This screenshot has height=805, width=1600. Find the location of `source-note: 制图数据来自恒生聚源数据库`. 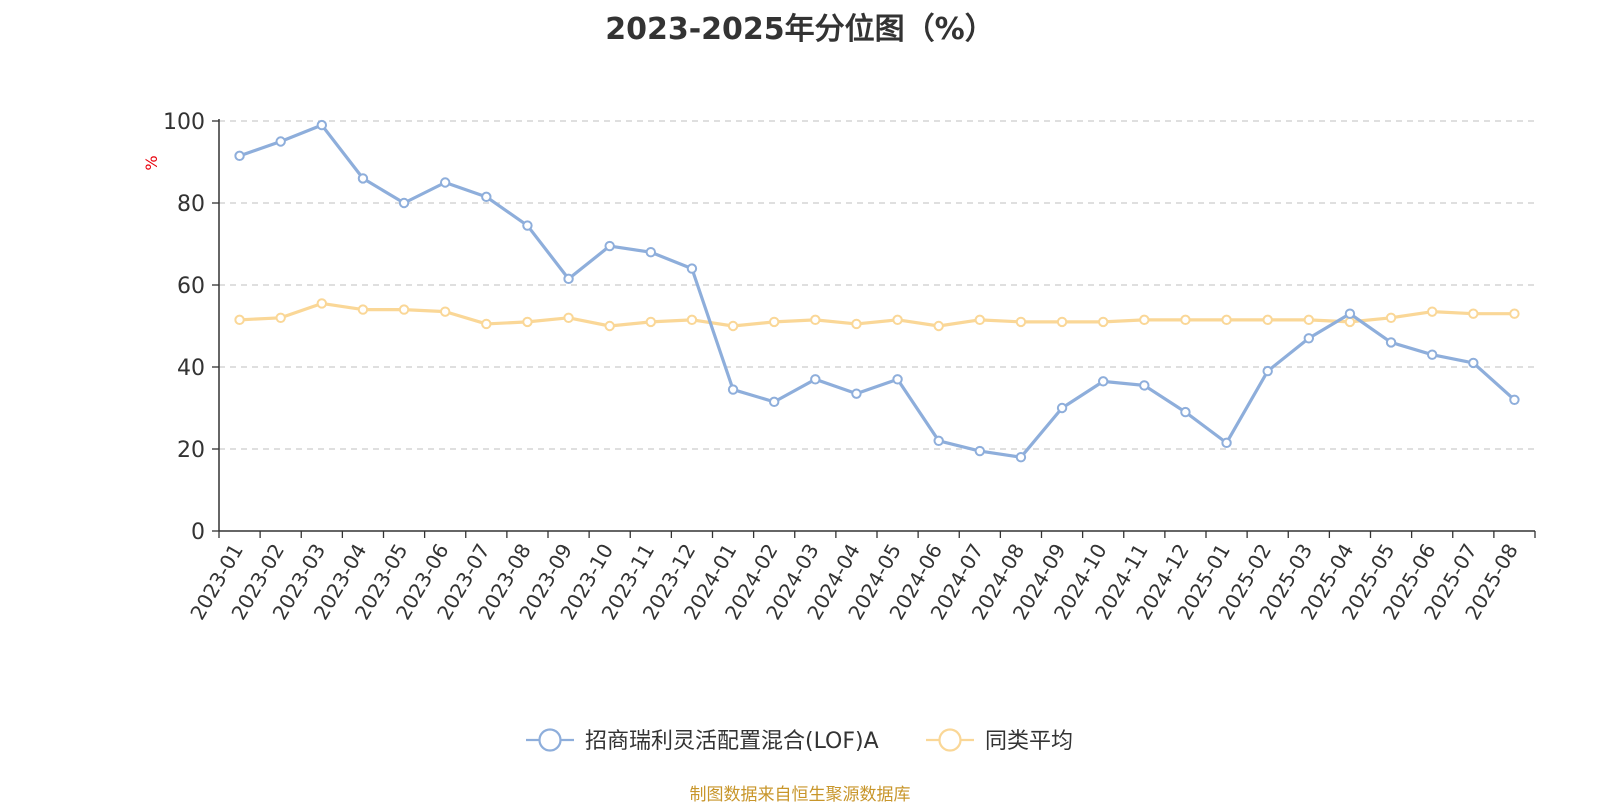

source-note: 制图数据来自恒生聚源数据库 is located at coordinates (800, 795).